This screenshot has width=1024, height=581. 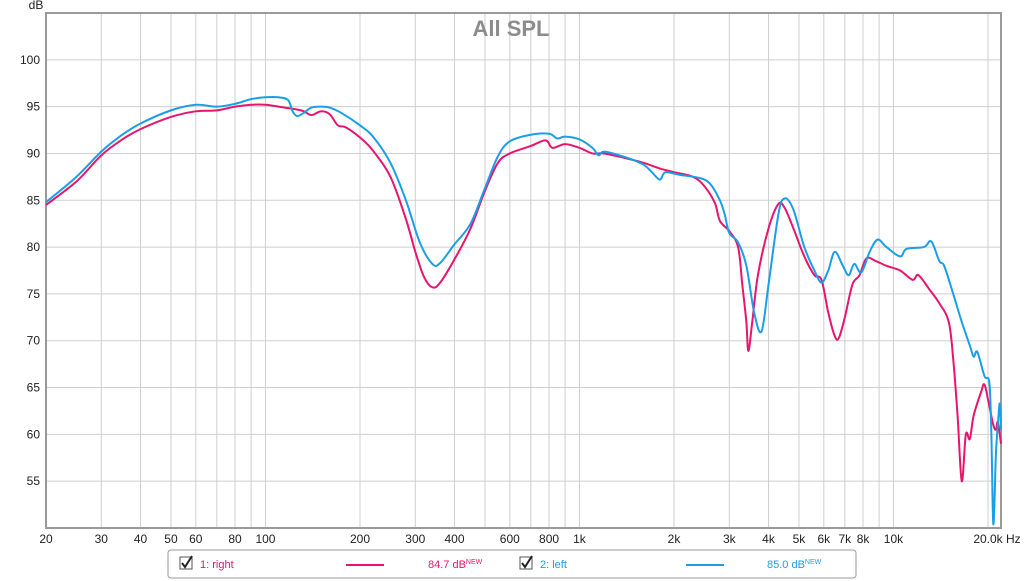 What do you see at coordinates (800, 539) in the screenshot?
I see `x-tick-label: 5k` at bounding box center [800, 539].